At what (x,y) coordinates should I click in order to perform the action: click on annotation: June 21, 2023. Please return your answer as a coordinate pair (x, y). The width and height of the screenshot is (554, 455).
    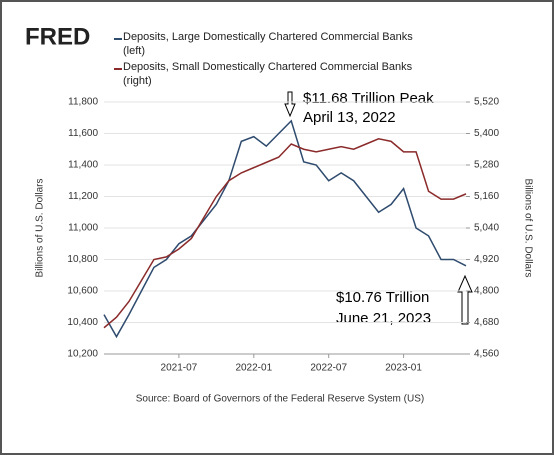
    Looking at the image, I should click on (383, 318).